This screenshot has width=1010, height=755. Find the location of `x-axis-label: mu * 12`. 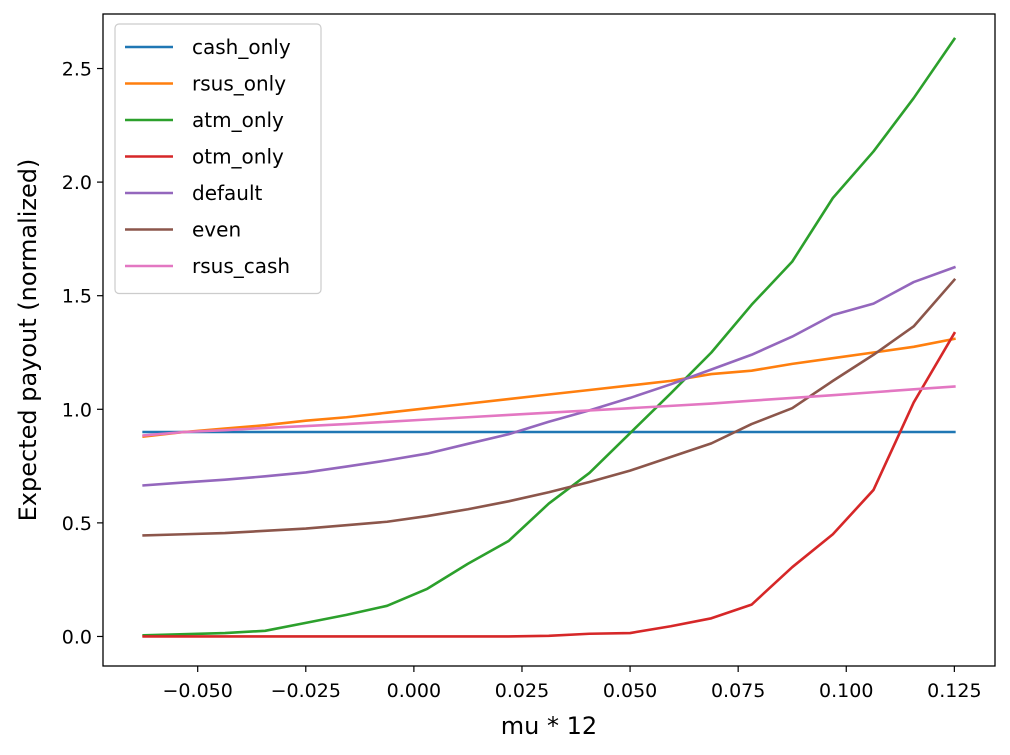

x-axis-label: mu * 12 is located at coordinates (549, 726).